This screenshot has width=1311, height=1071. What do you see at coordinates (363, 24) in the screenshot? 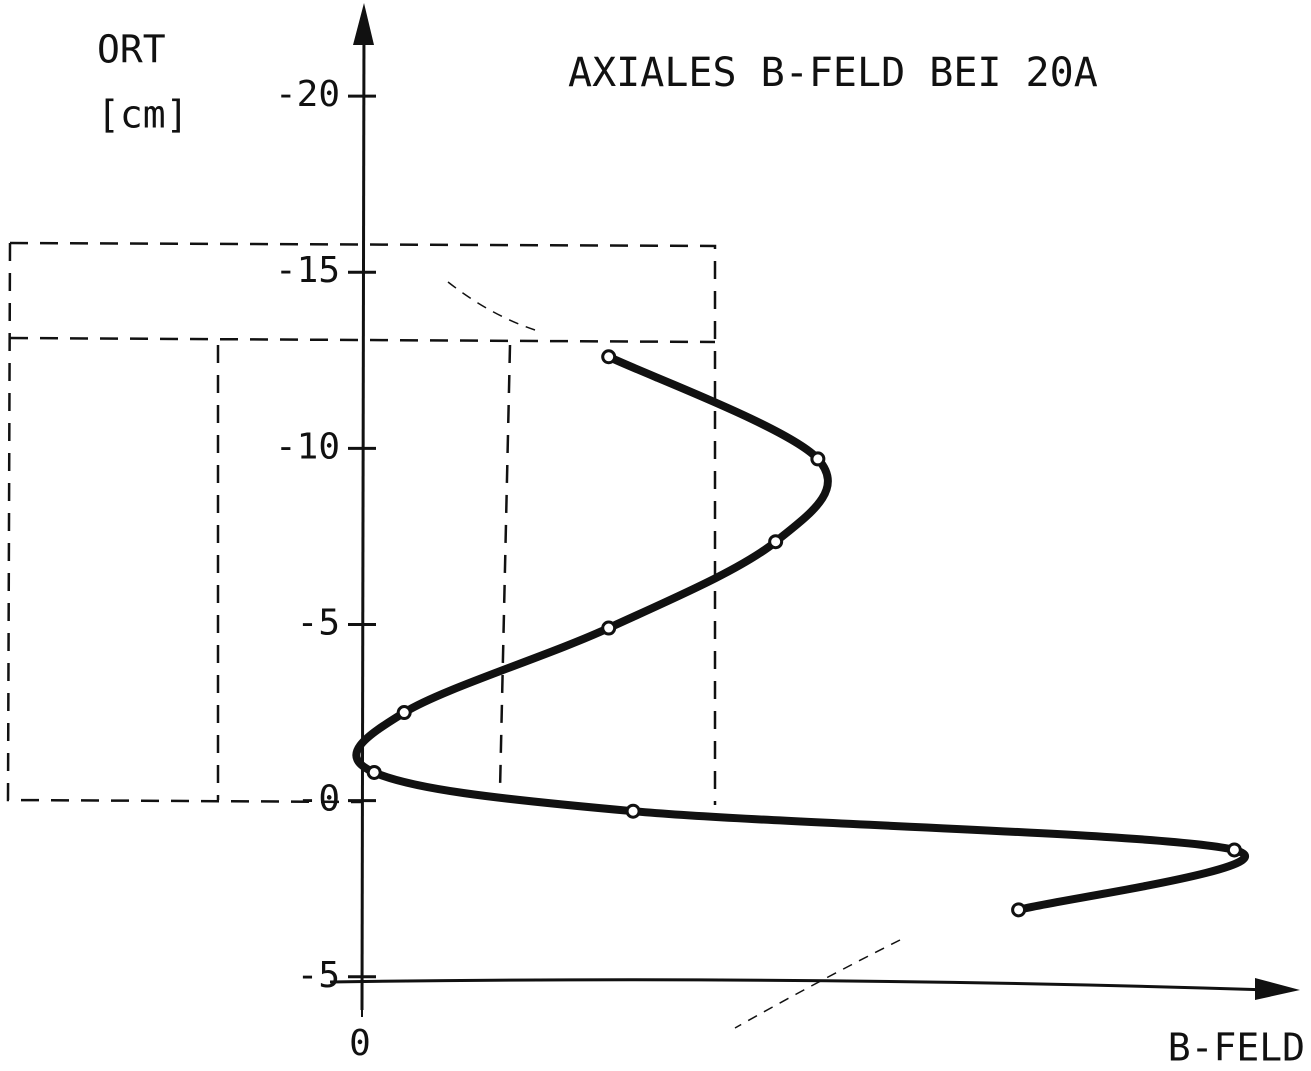
I see `y-axis-arrow` at bounding box center [363, 24].